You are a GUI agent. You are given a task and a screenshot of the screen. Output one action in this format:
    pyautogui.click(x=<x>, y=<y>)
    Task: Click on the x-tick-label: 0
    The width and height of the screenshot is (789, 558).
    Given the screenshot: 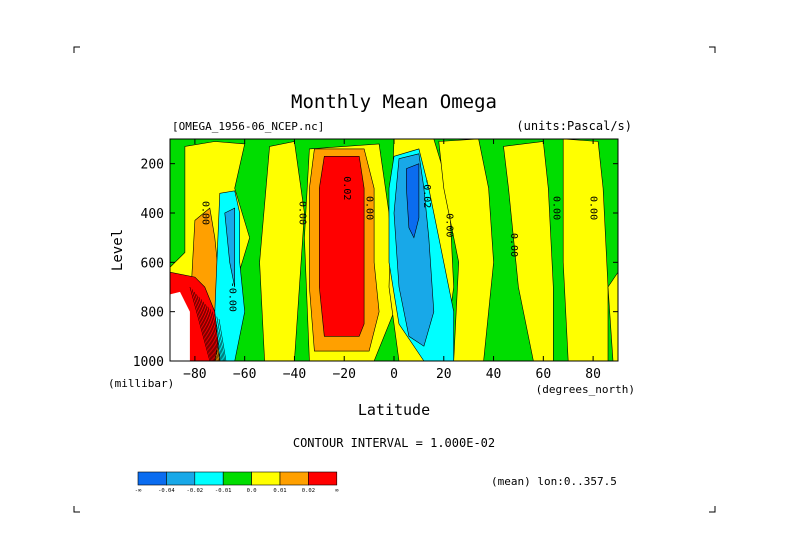 What is the action you would take?
    pyautogui.click(x=394, y=374)
    